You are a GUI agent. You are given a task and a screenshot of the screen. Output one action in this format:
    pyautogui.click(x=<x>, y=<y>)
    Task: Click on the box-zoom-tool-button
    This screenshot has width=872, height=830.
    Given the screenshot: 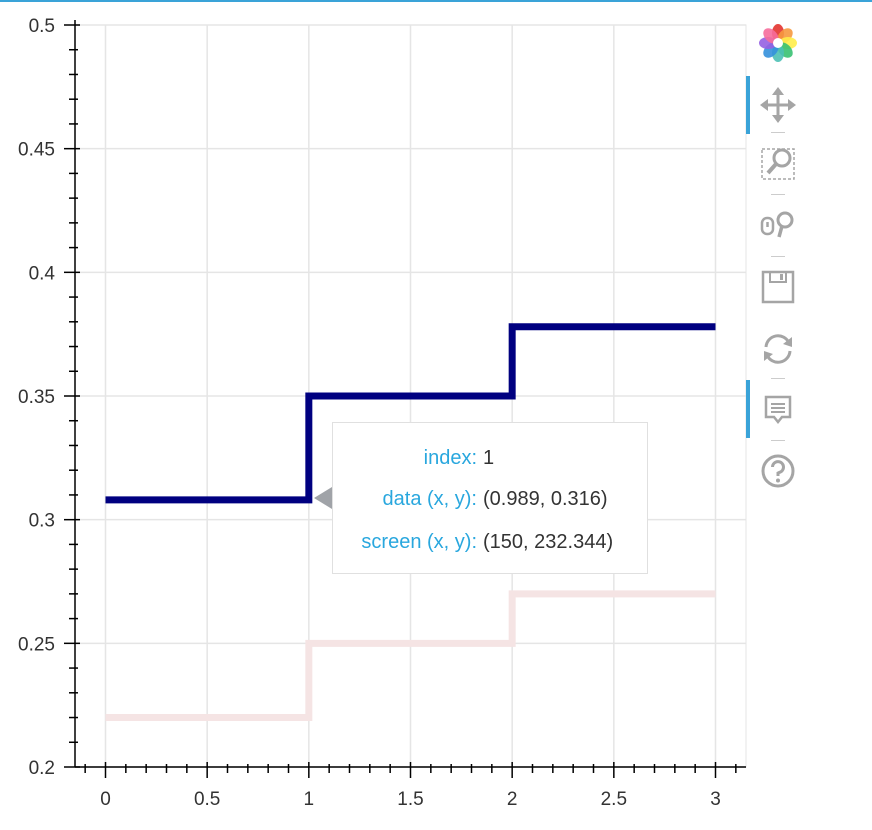 What is the action you would take?
    pyautogui.click(x=778, y=163)
    